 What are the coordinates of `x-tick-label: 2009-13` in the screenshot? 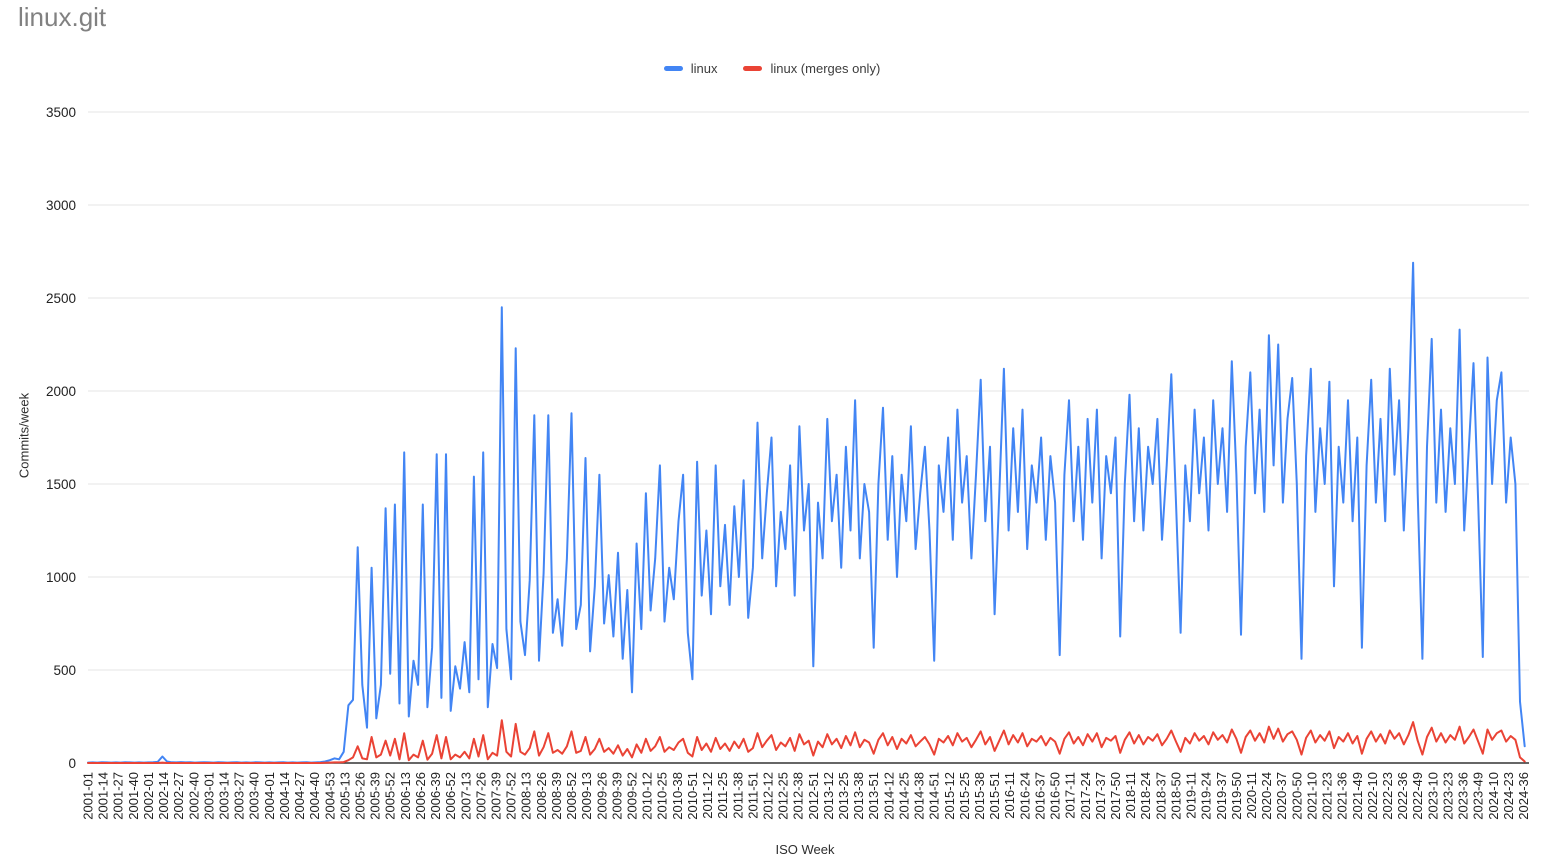 It's located at (586, 796).